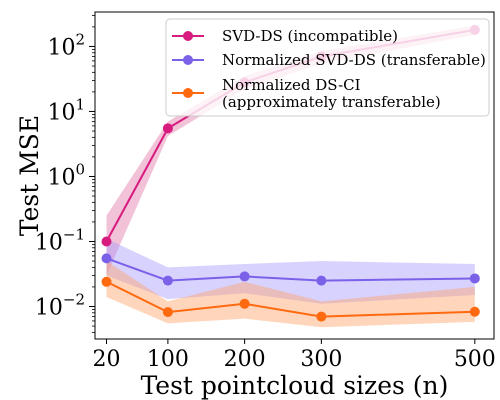 The height and width of the screenshot is (400, 500). Describe the element at coordinates (475, 359) in the screenshot. I see `x-tick-label: 500` at that location.